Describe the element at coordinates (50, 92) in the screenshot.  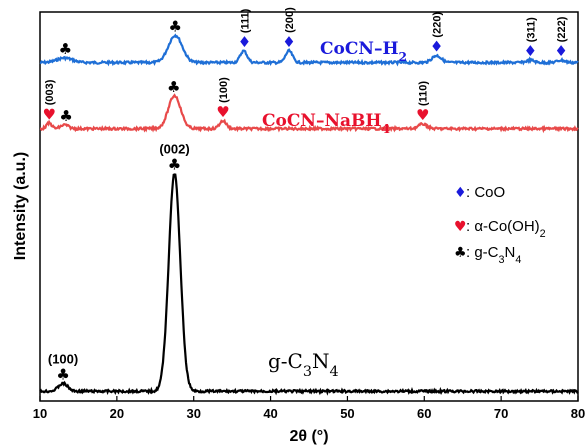
I see `miller-index-label: (003)` at that location.